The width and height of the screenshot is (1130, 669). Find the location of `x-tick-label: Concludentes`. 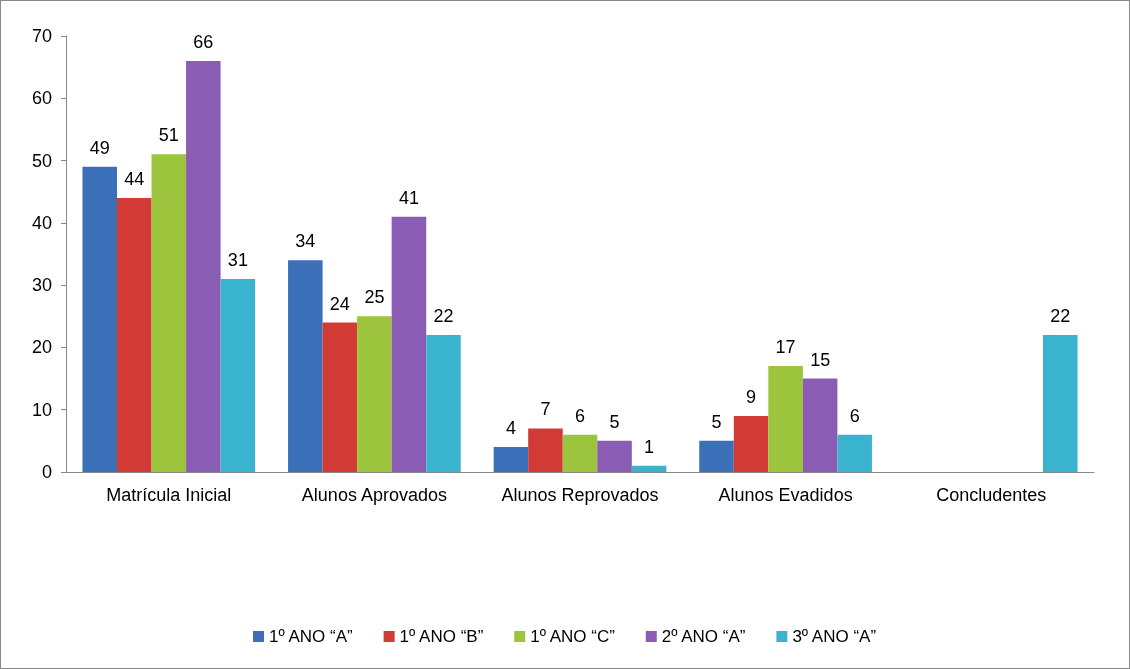

x-tick-label: Concludentes is located at coordinates (991, 495).